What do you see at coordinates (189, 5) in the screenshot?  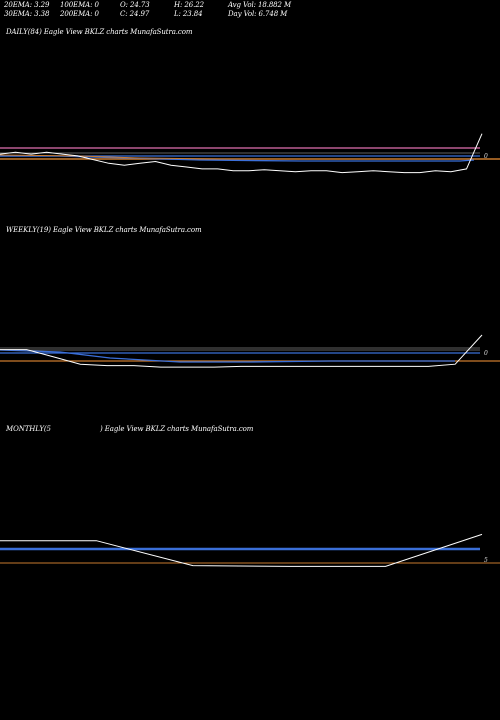 I see `stat-high: H: 26.22` at bounding box center [189, 5].